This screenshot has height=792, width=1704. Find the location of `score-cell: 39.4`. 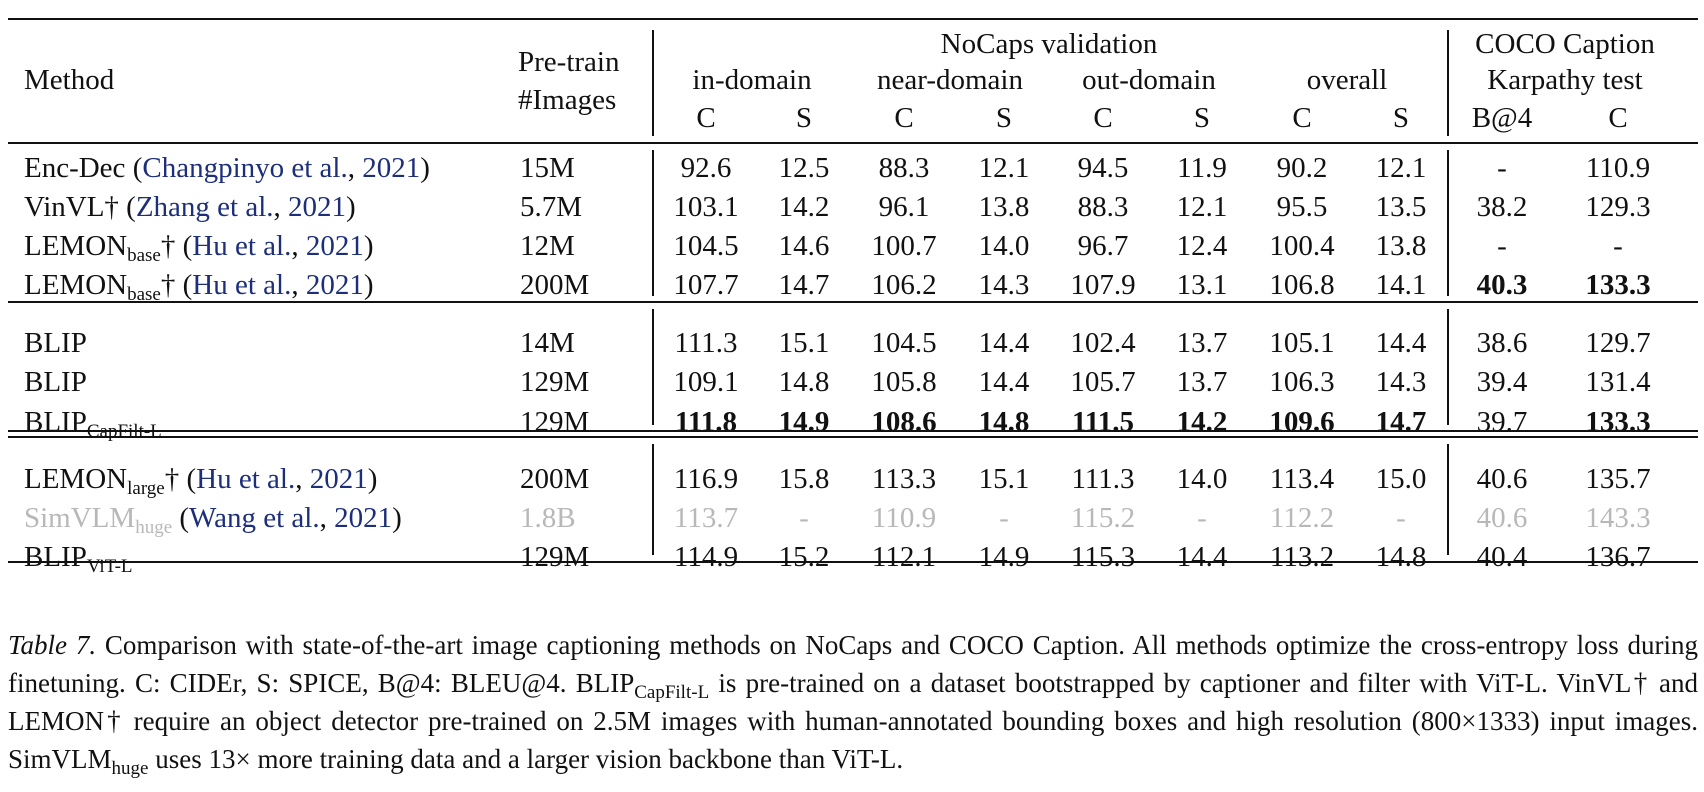

score-cell: 39.4 is located at coordinates (1502, 382).